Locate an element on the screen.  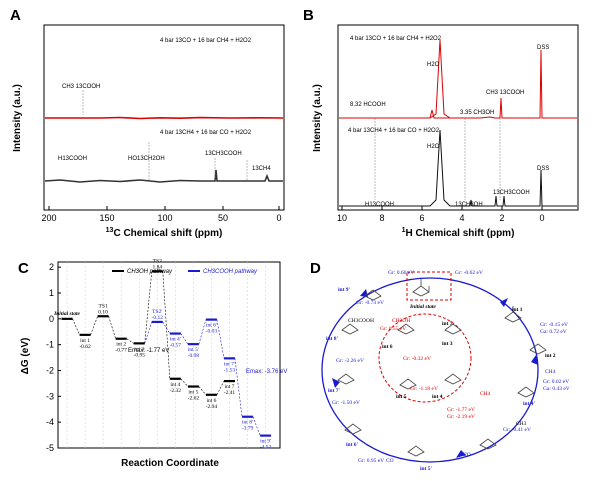
panel-c-frame is located at coordinates (169, 355).